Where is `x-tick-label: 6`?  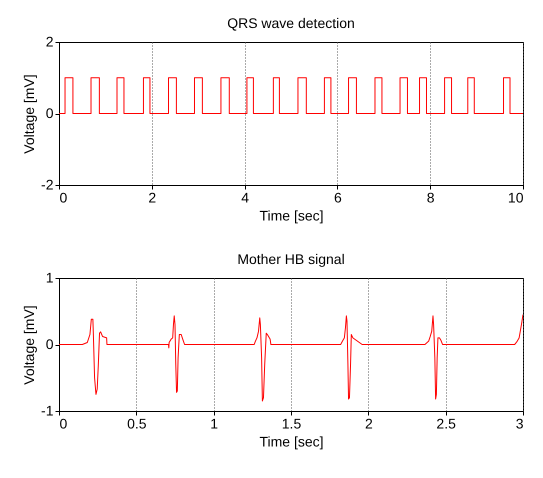 x-tick-label: 6 is located at coordinates (338, 198).